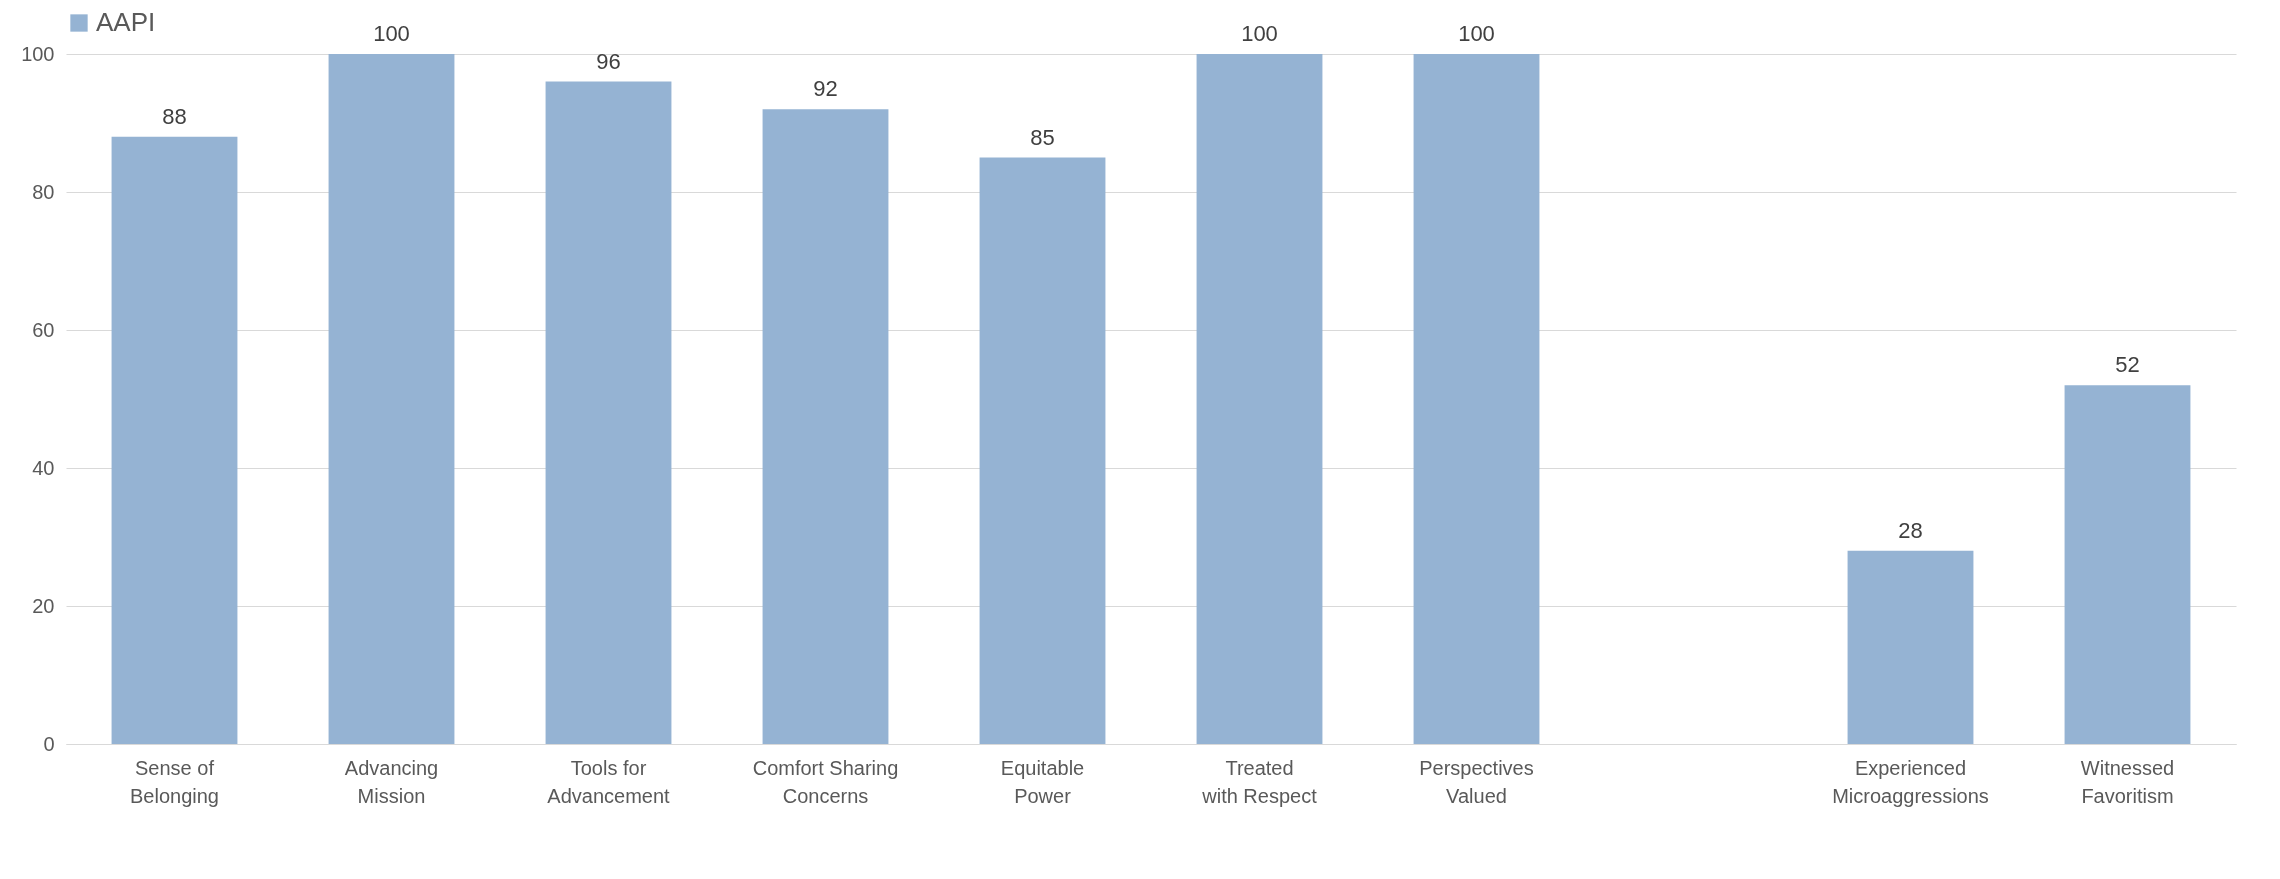  Describe the element at coordinates (825, 781) in the screenshot. I see `x-tick-label: Comfort Sharing Concerns` at that location.